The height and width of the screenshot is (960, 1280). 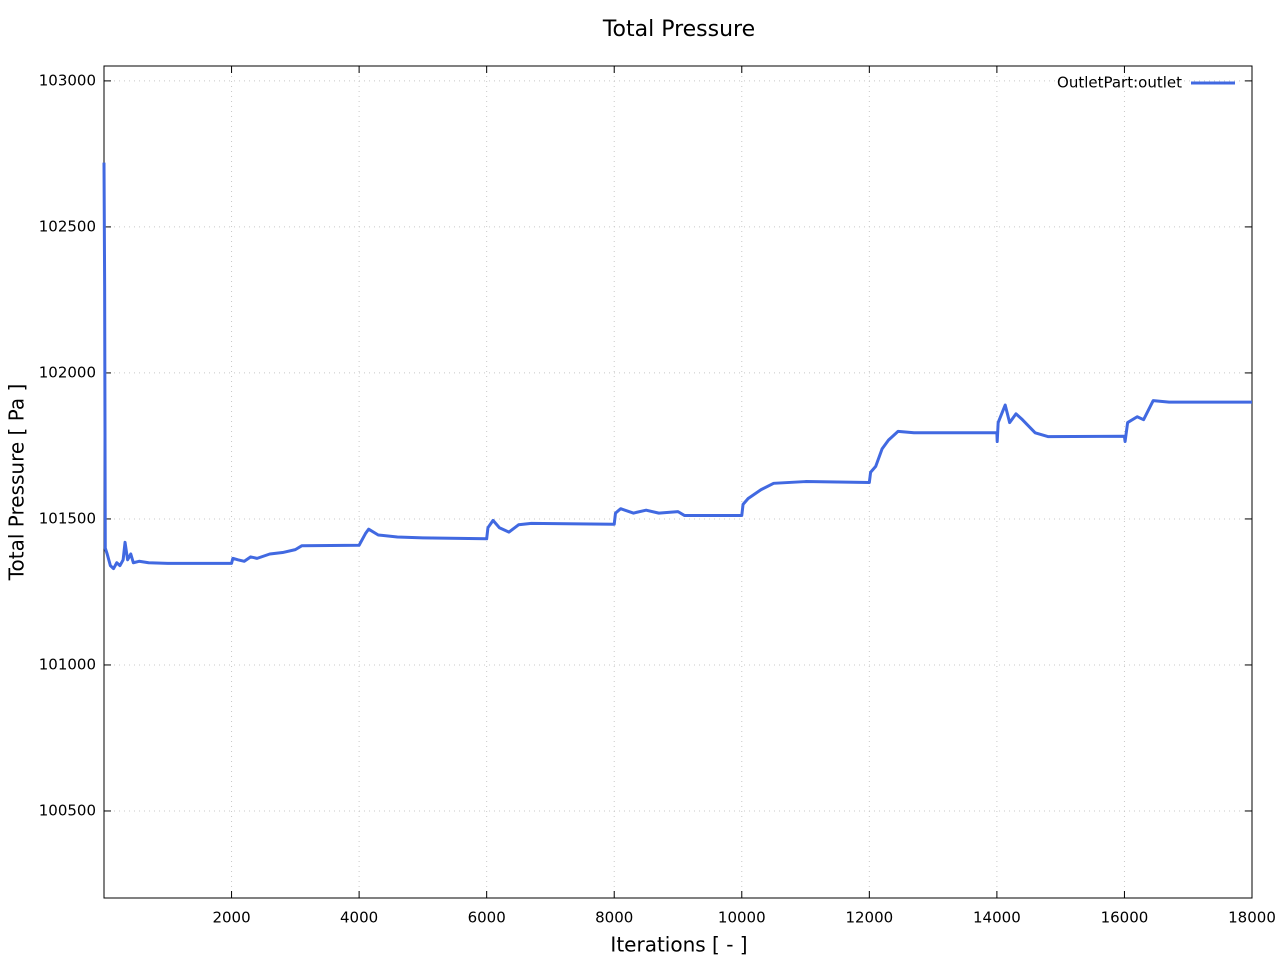 I want to click on legend-label: OutletPart:outlet, so click(x=1119, y=83).